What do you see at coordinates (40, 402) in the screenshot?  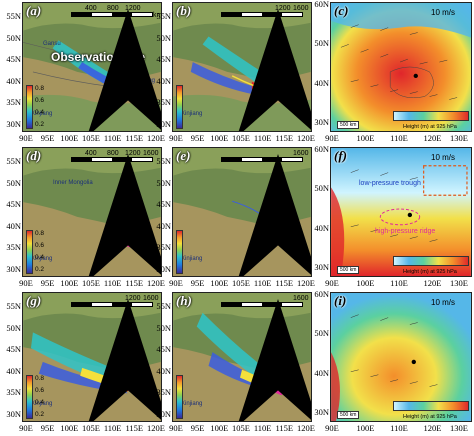 I see `colorbar-tick: 0.4` at bounding box center [40, 402].